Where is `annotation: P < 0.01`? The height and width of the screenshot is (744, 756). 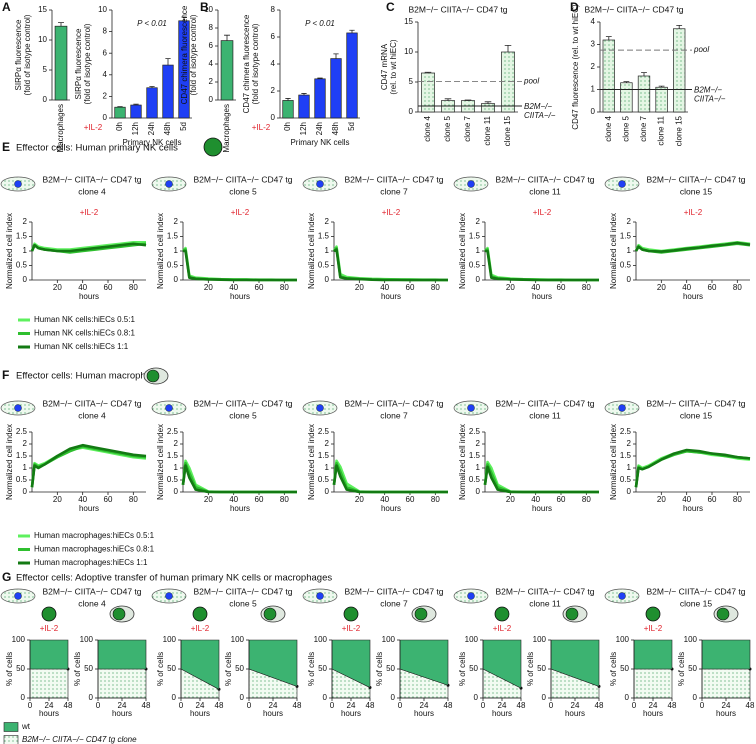
annotation: P < 0.01 is located at coordinates (320, 23).